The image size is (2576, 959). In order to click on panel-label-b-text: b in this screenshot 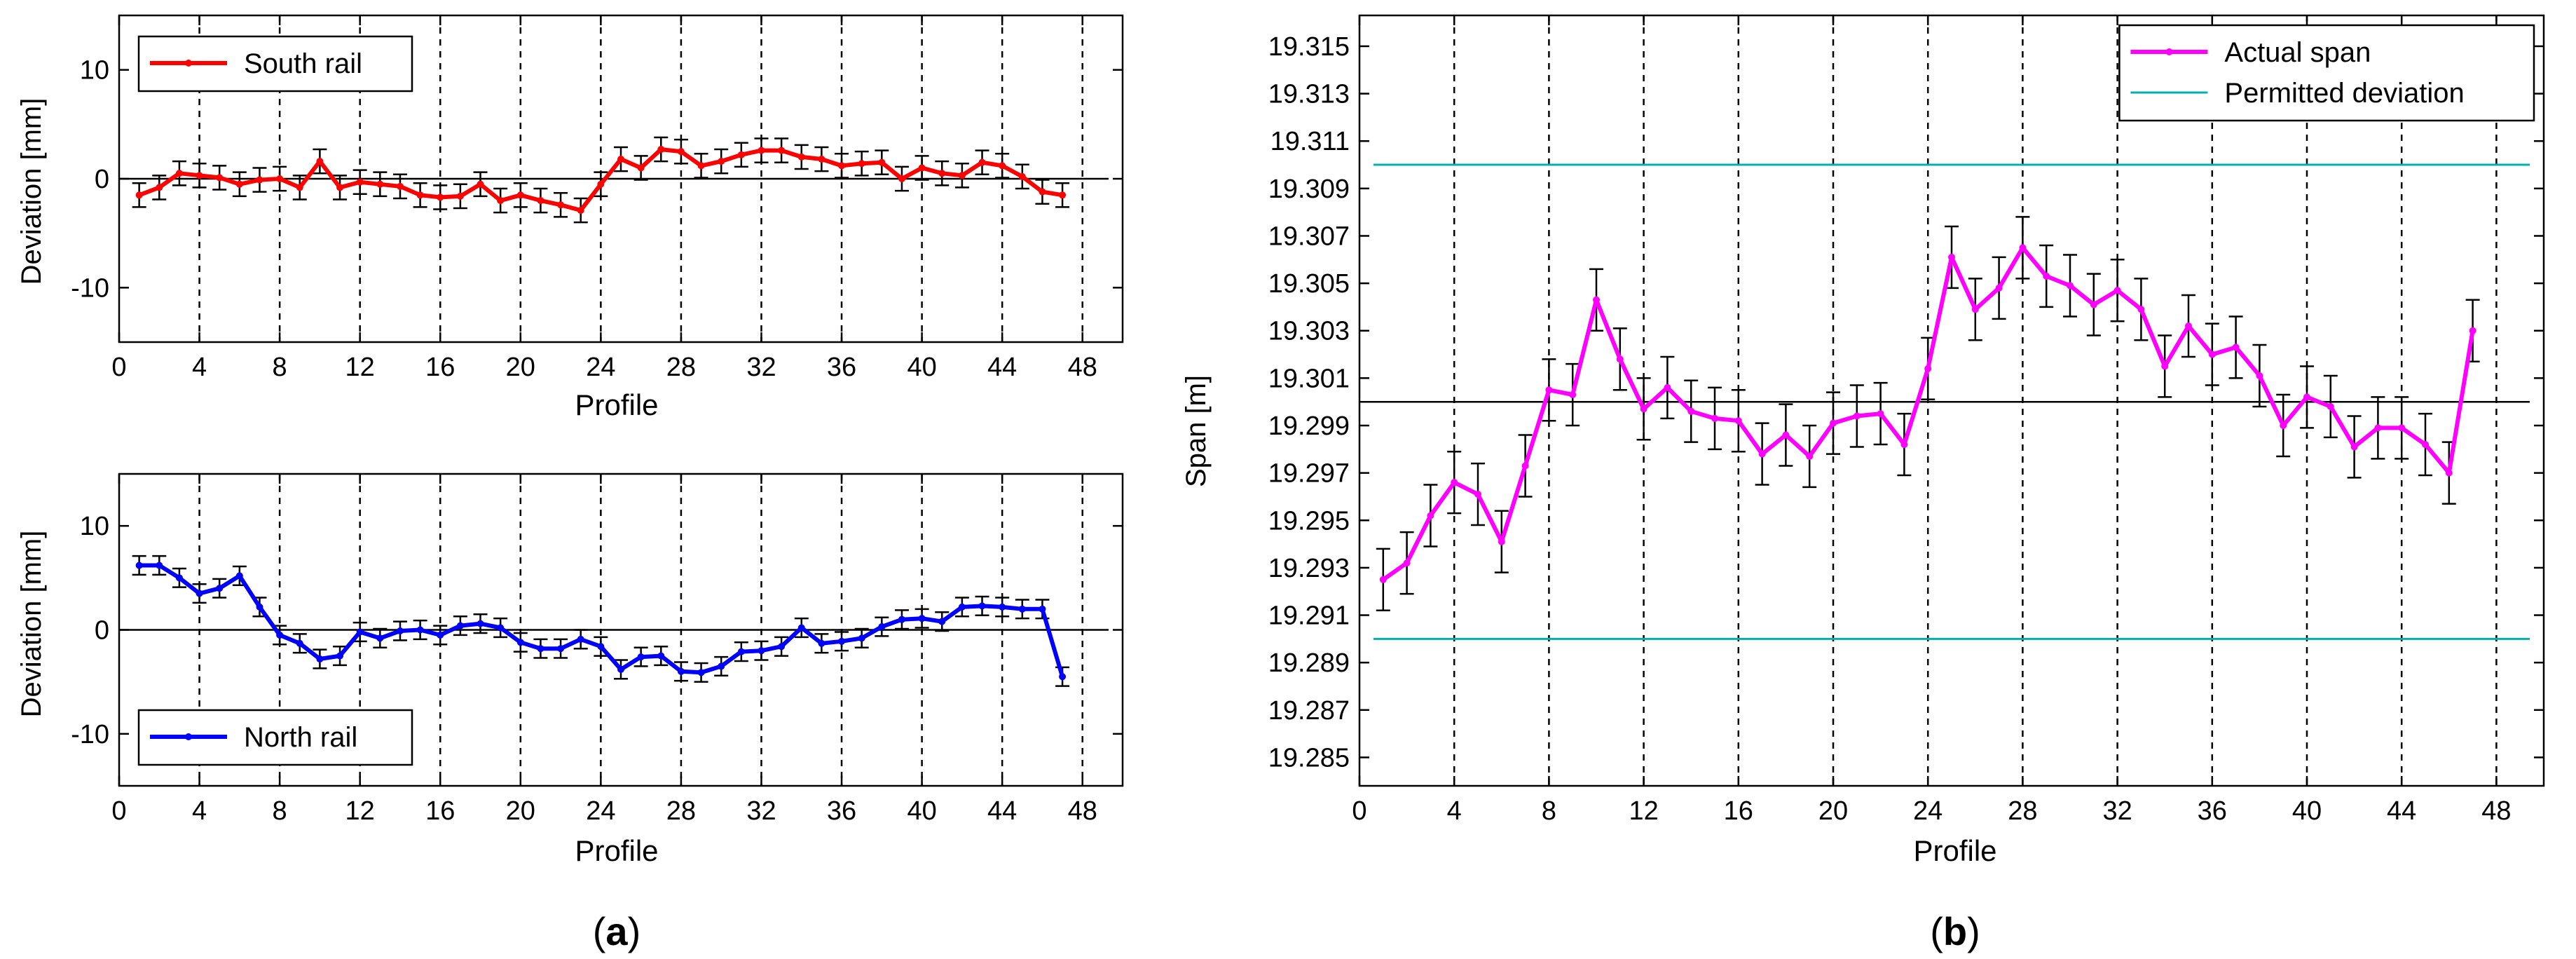, I will do `click(1955, 931)`.